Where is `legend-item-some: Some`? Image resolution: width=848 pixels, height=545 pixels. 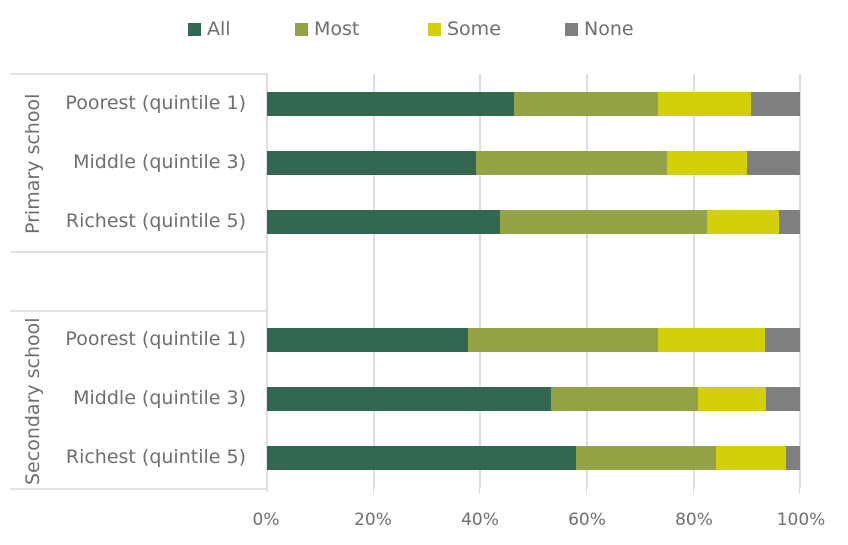 legend-item-some: Some is located at coordinates (464, 29).